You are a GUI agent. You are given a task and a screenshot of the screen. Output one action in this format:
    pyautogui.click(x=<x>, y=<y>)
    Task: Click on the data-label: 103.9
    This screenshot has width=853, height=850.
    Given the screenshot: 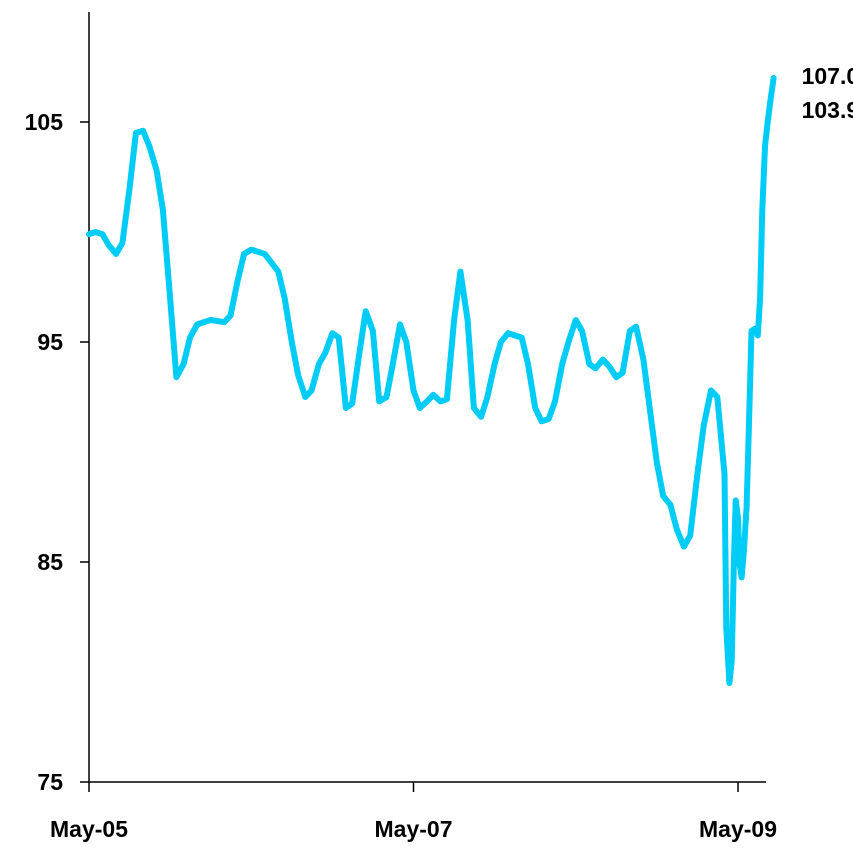 What is the action you would take?
    pyautogui.click(x=827, y=110)
    